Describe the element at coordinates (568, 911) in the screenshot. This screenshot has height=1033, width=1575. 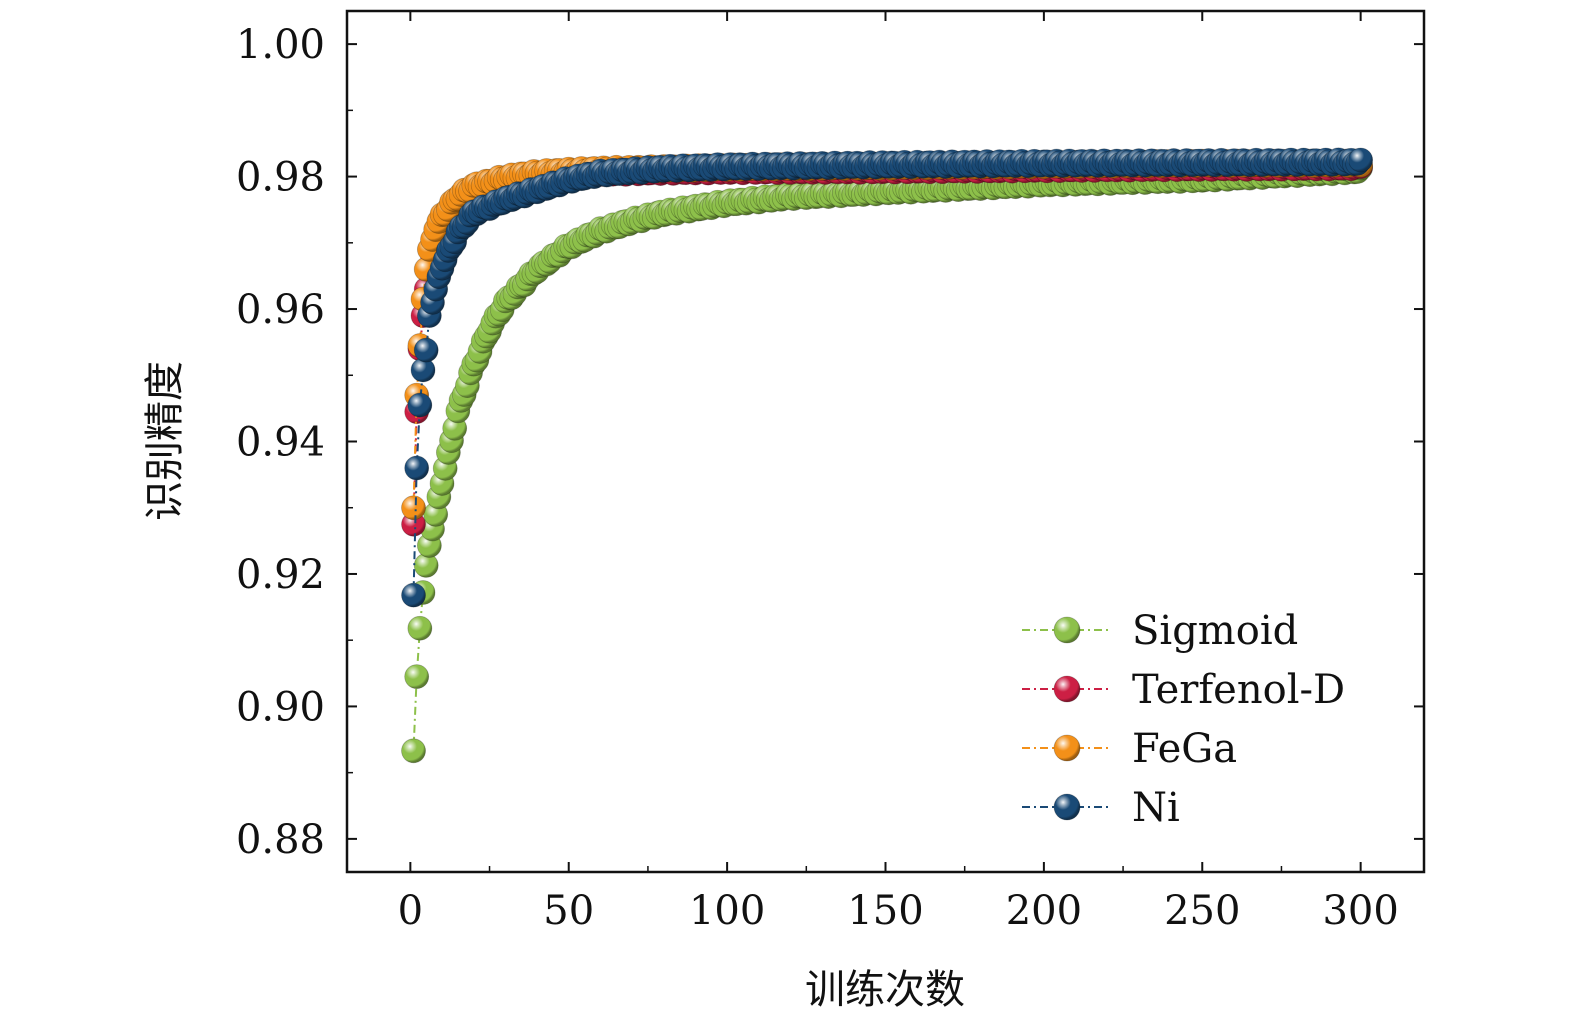
I see `x-tick-label: 50` at that location.